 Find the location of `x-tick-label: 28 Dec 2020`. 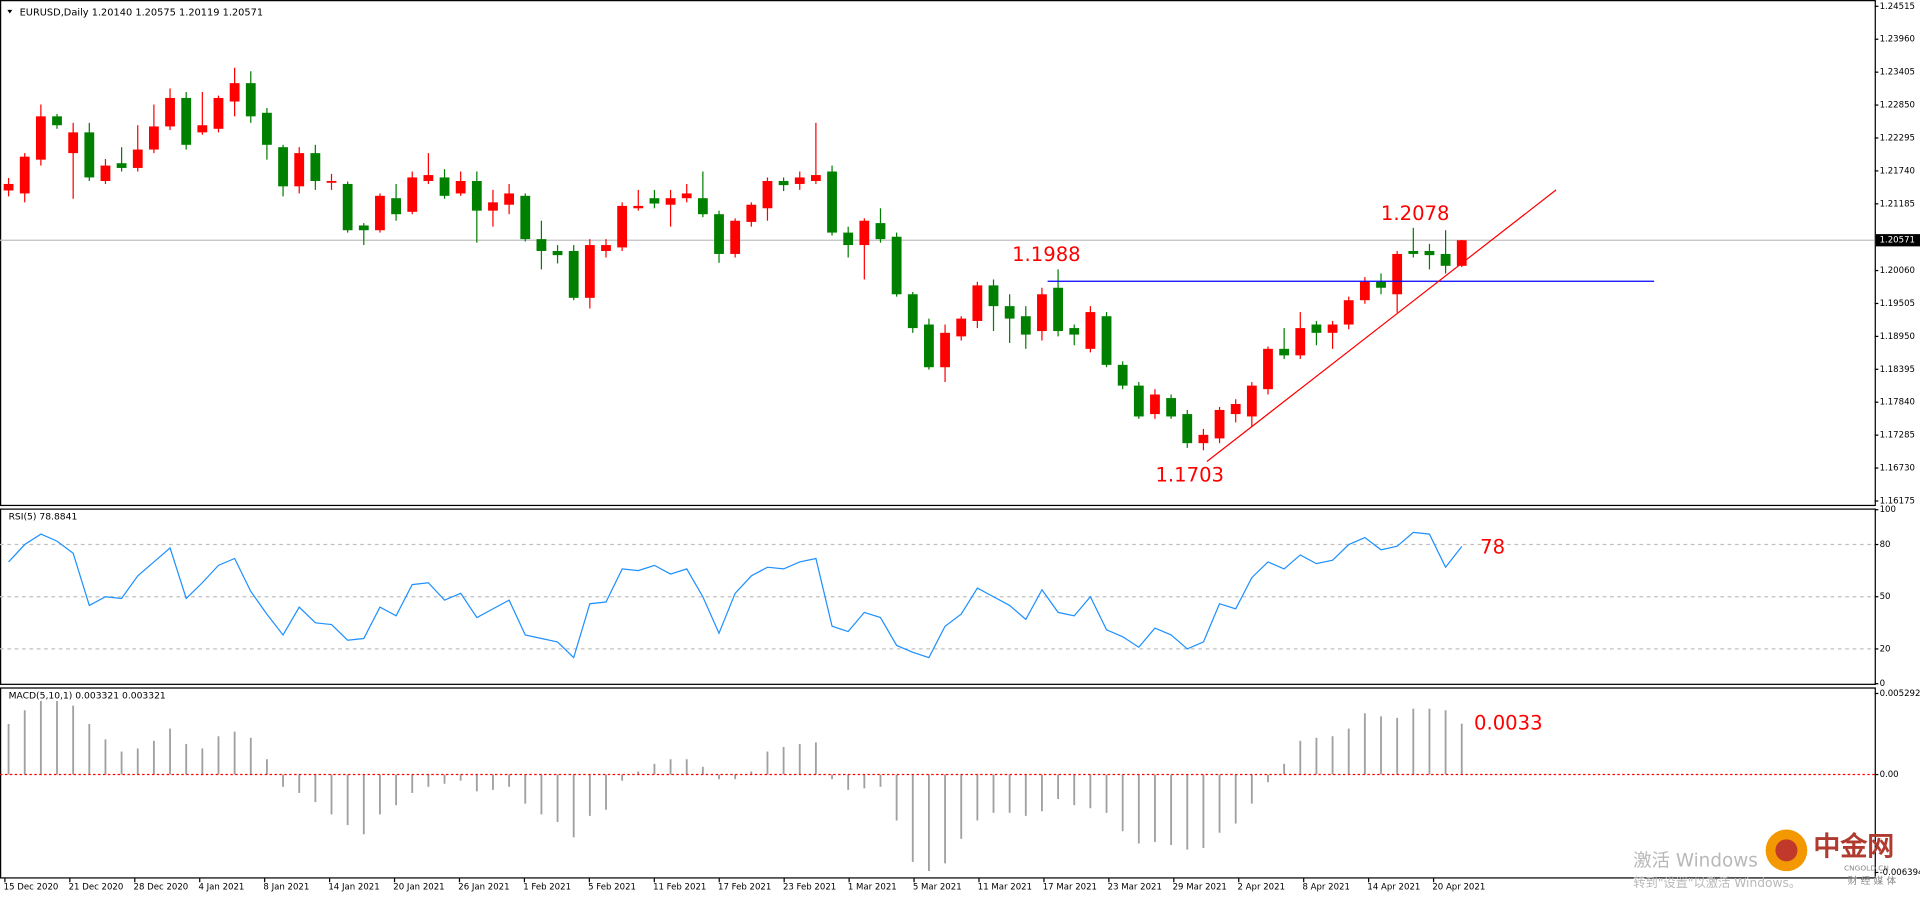

x-tick-label: 28 Dec 2020 is located at coordinates (161, 888).